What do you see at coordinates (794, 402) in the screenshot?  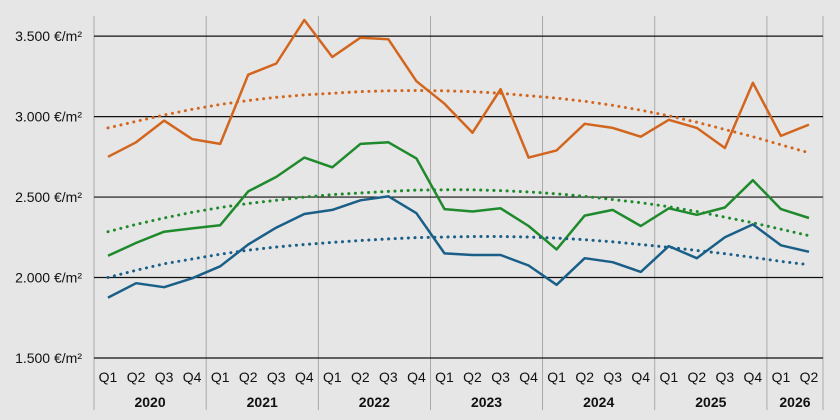 I see `year-label: 2026` at bounding box center [794, 402].